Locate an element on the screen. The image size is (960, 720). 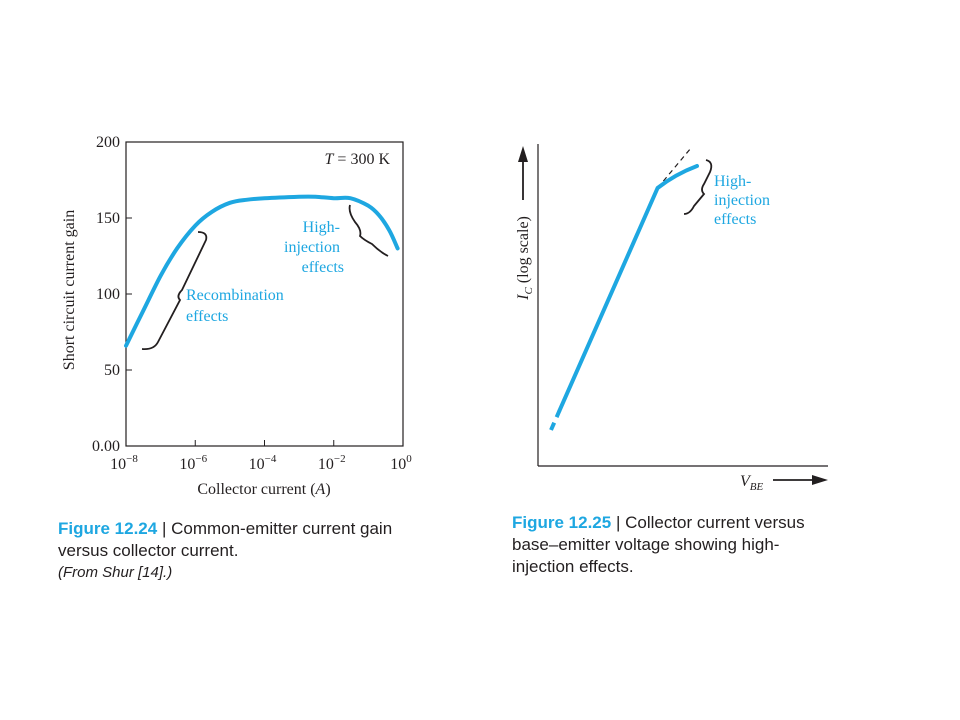
recombination-label: Recombination effects is located at coordinates (237, 306).